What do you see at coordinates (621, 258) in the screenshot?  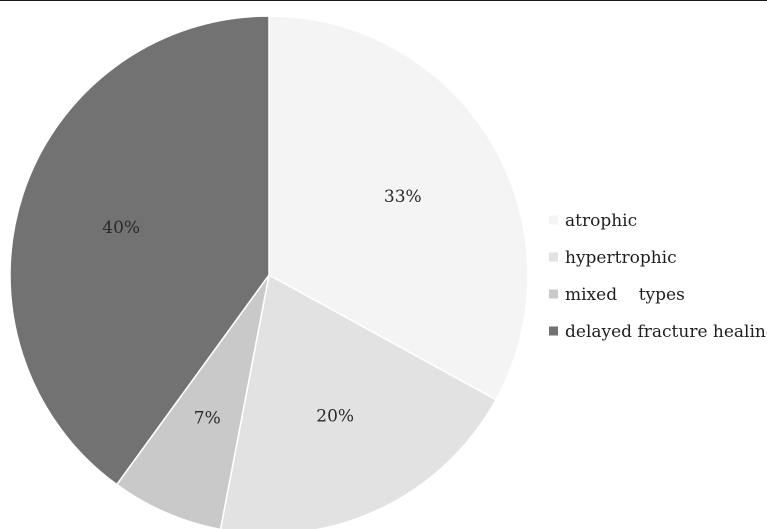 I see `legend-label-hypertrophic: hypertrophic` at bounding box center [621, 258].